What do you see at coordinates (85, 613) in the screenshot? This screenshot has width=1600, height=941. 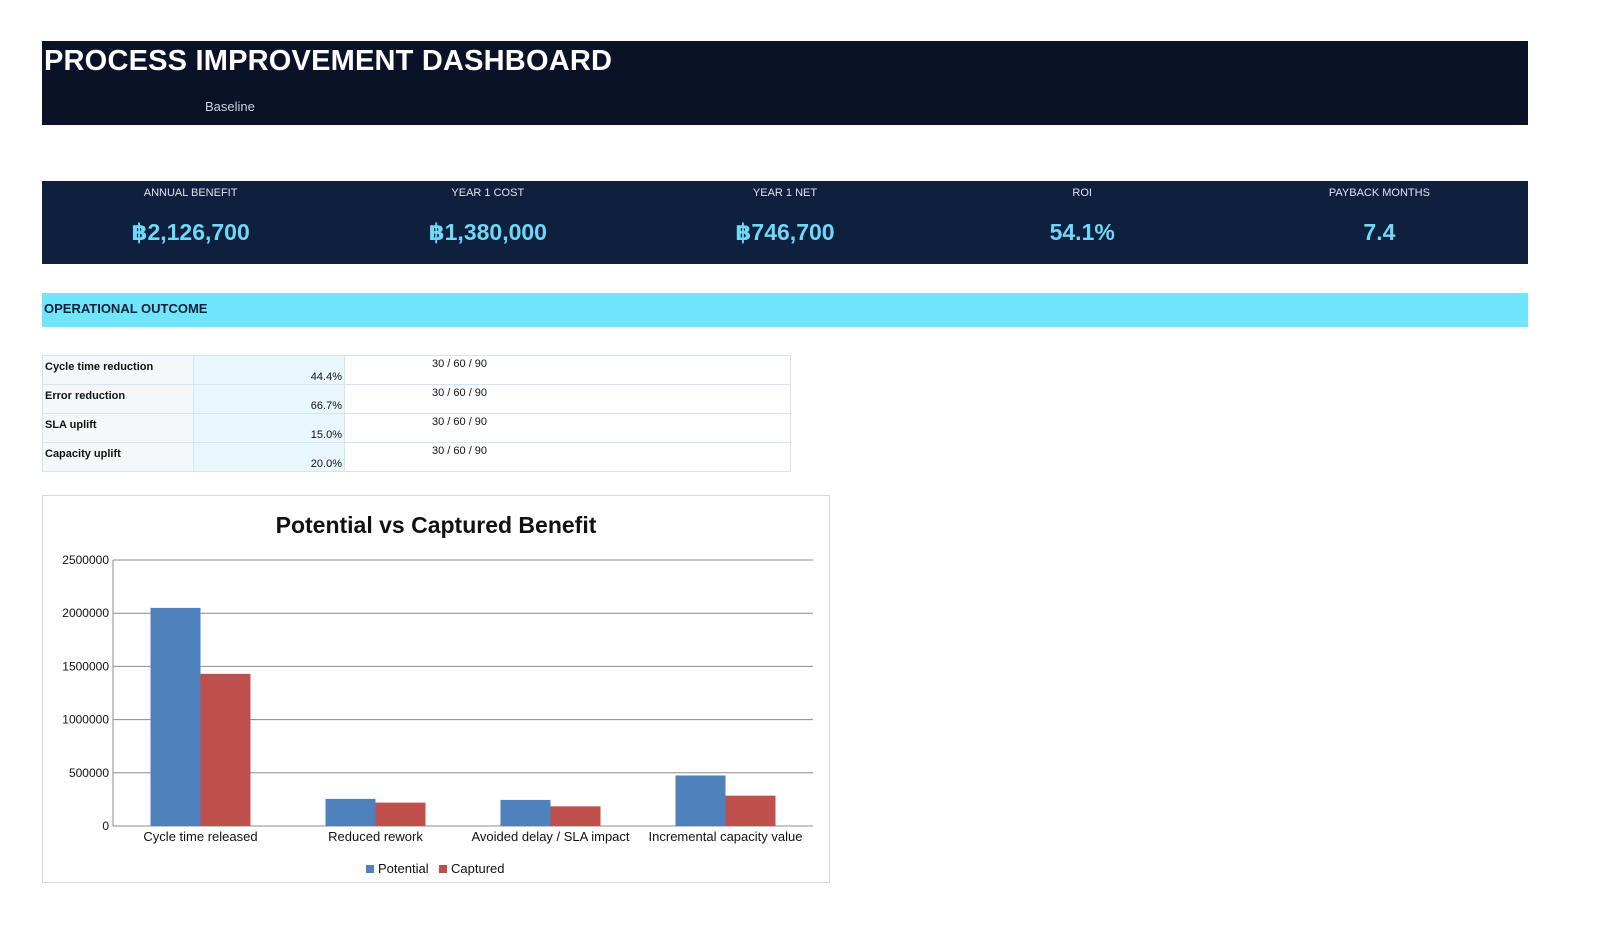 I see `y-tick-label: 2000000` at bounding box center [85, 613].